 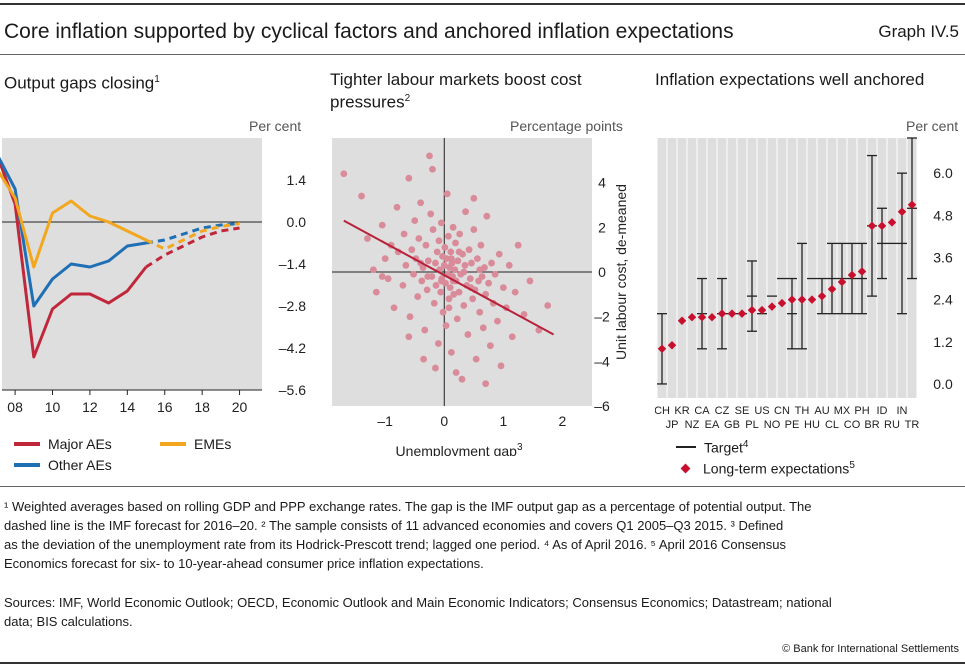 What do you see at coordinates (692, 425) in the screenshot?
I see `category-label: NZ` at bounding box center [692, 425].